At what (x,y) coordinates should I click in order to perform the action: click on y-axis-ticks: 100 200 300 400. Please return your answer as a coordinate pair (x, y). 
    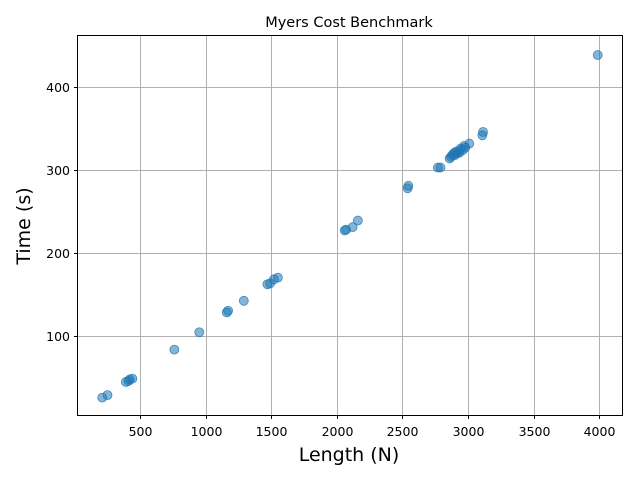
    Looking at the image, I should click on (62, 212).